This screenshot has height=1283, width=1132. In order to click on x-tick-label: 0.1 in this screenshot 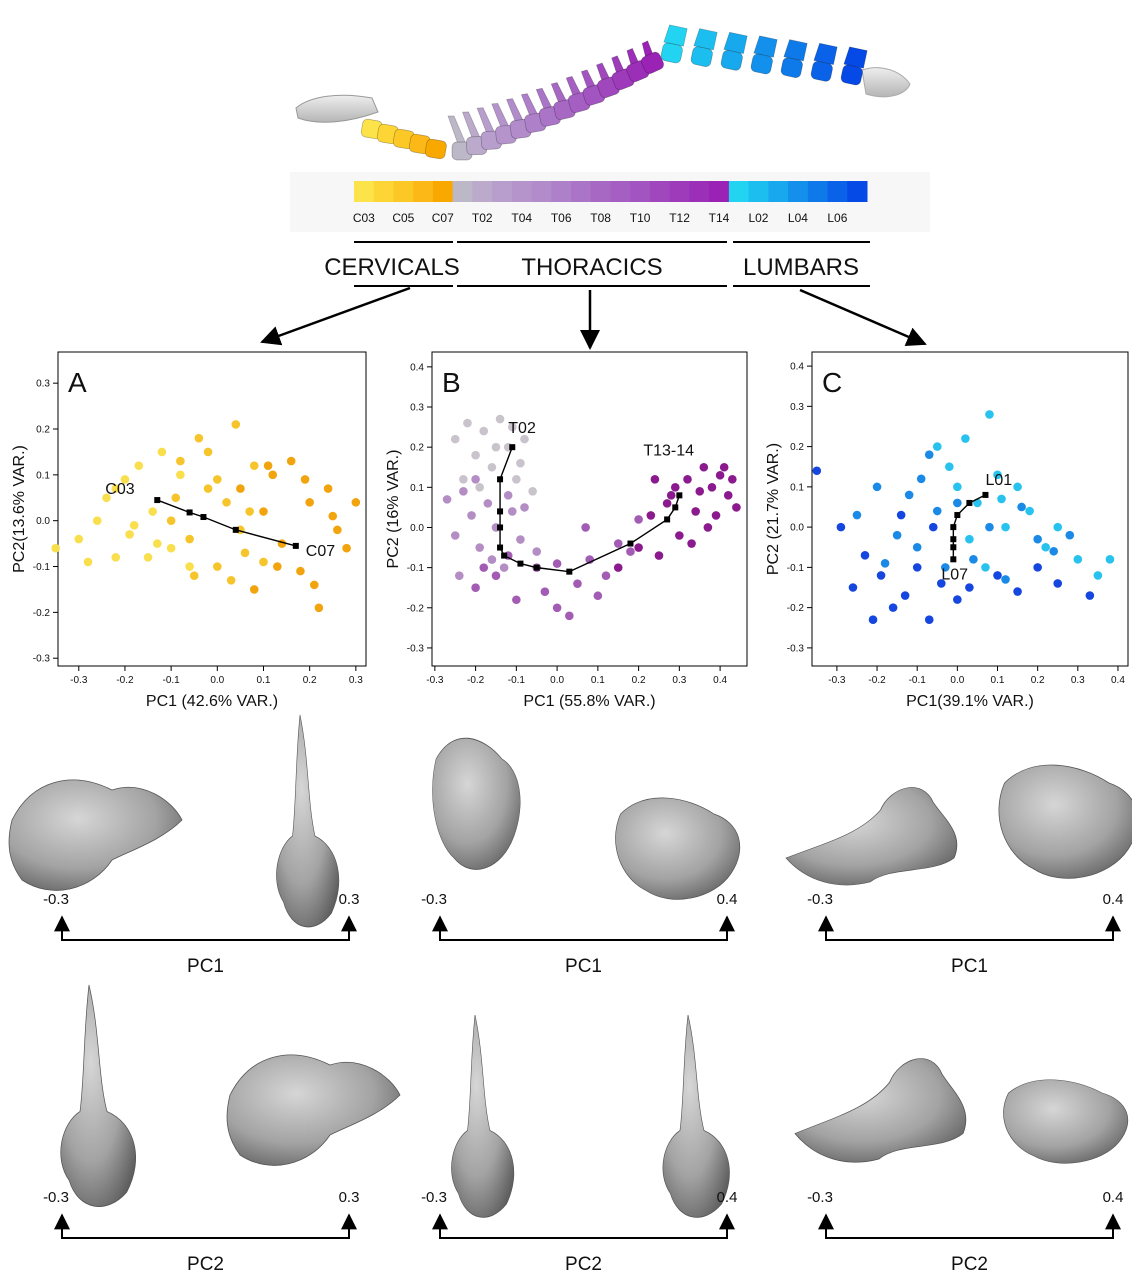, I will do `click(264, 680)`.